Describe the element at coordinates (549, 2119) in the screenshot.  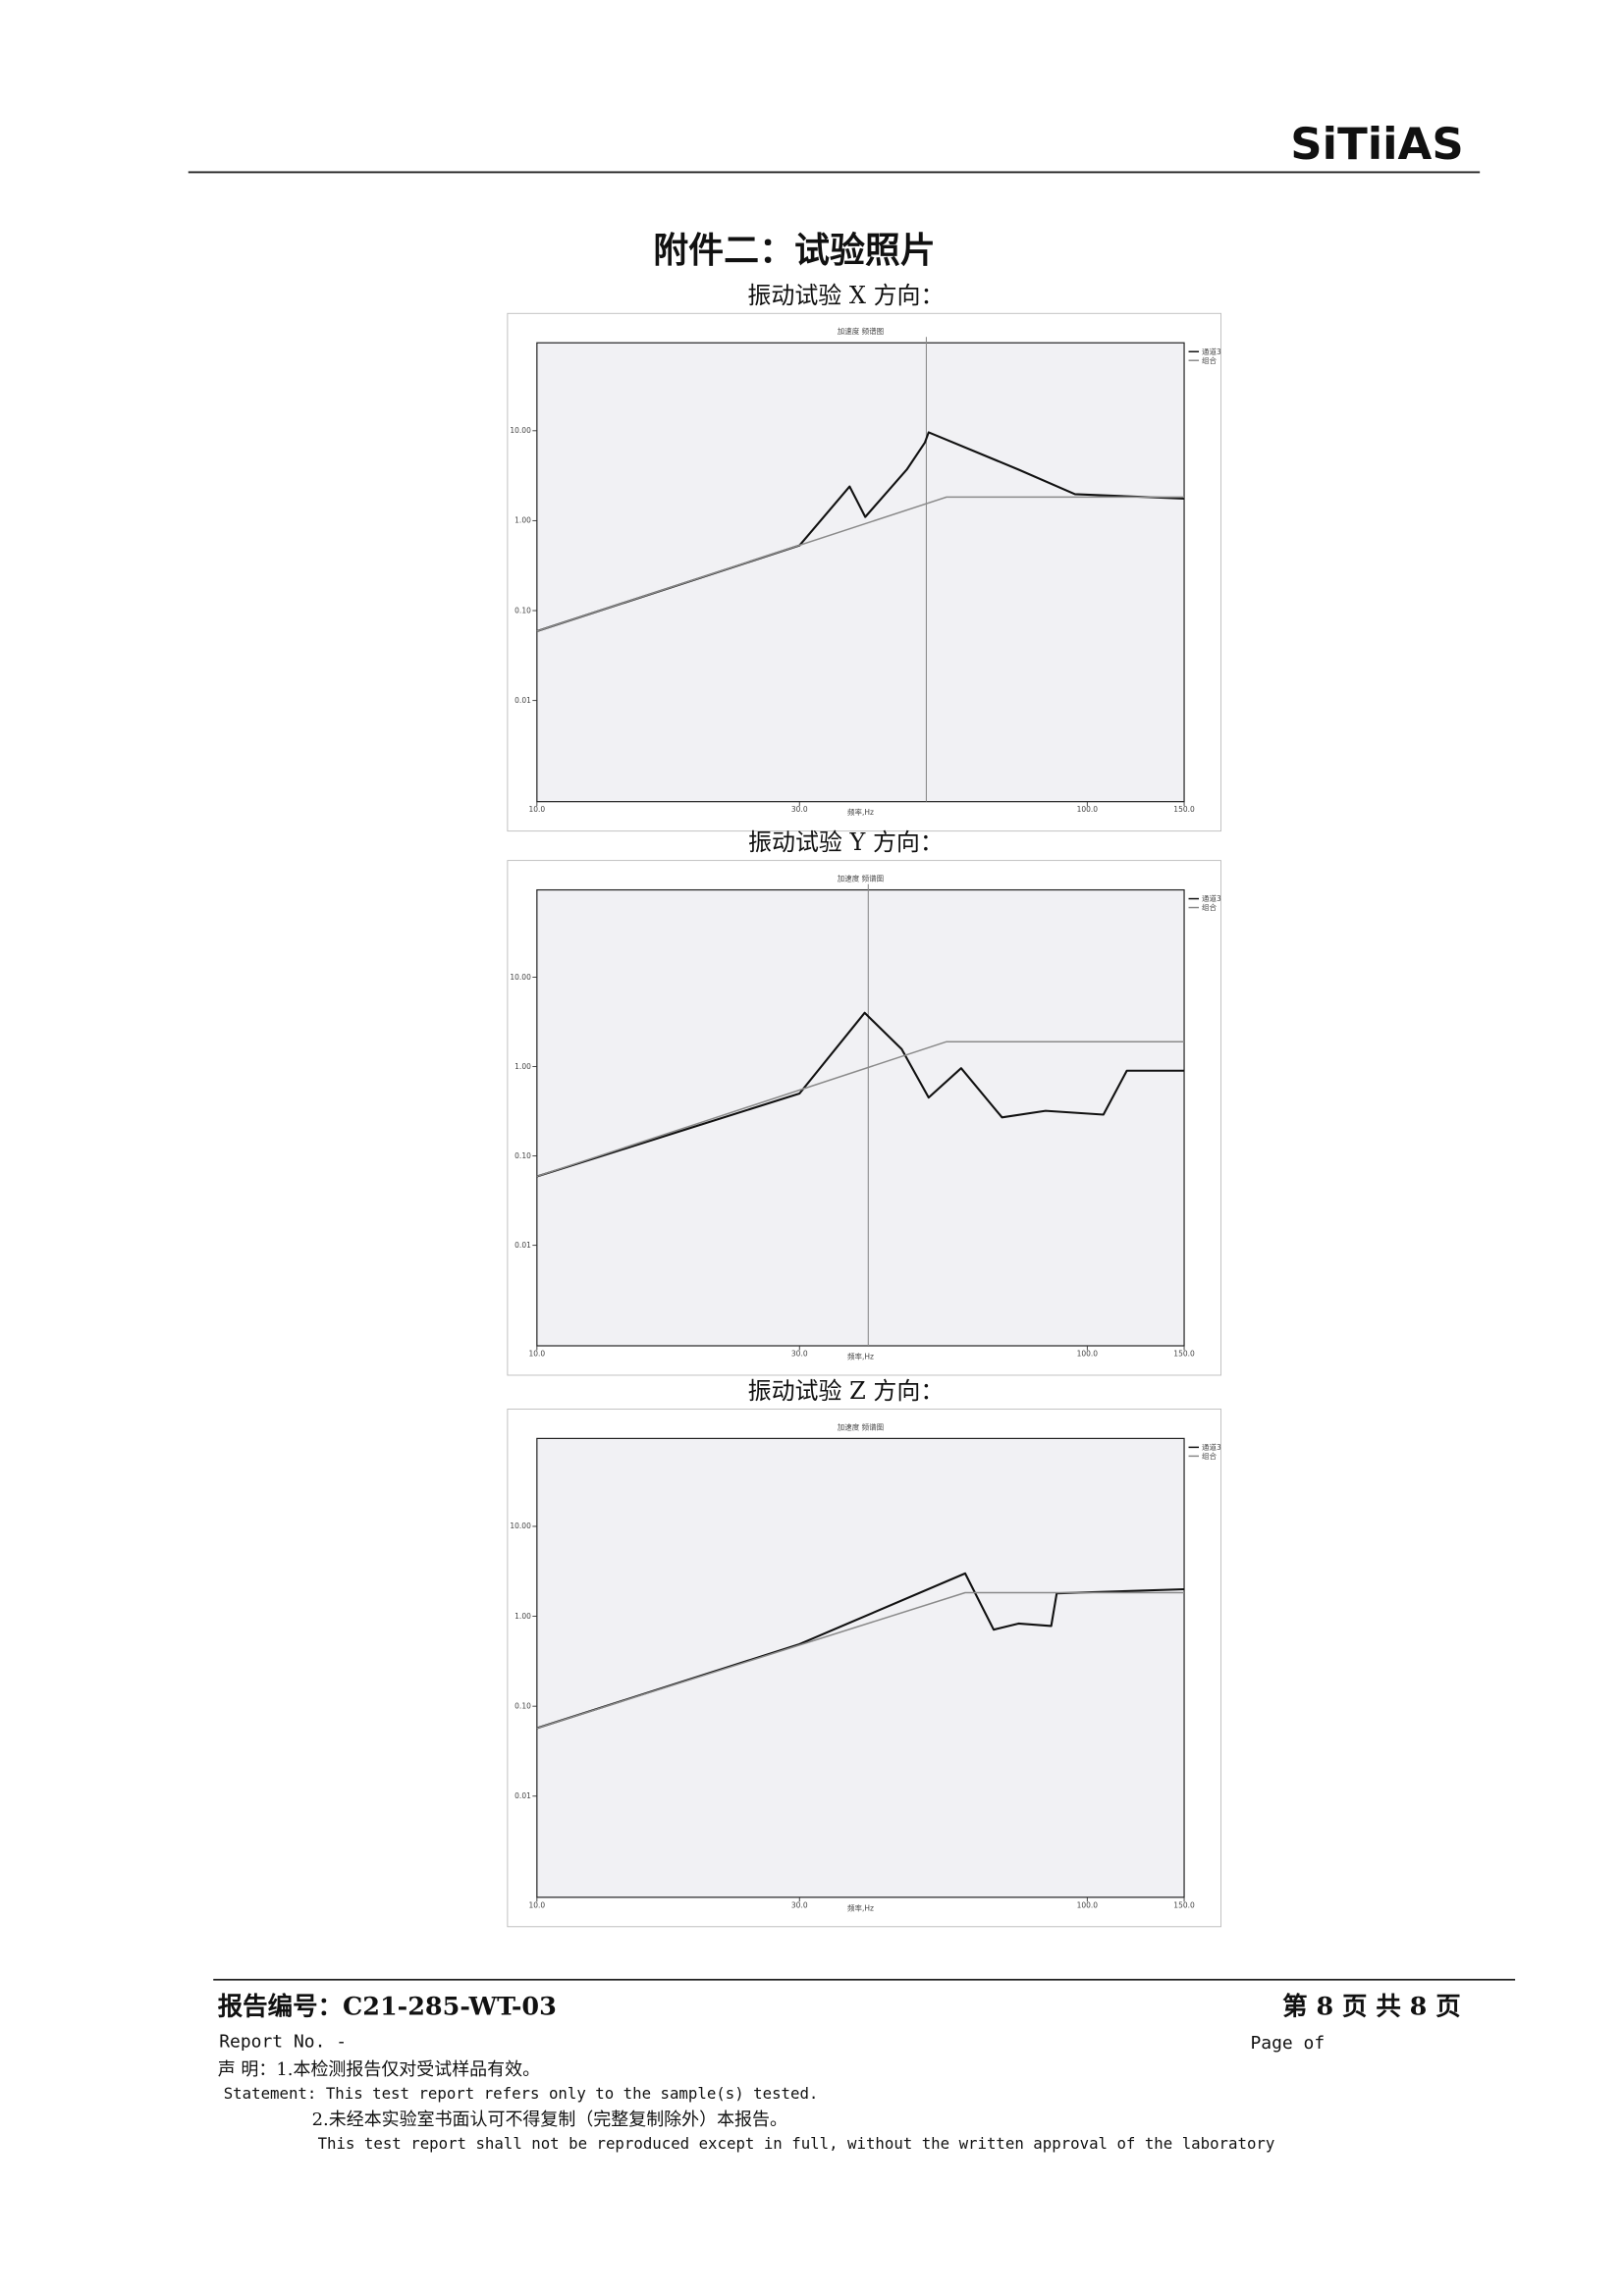
I see `statement: 2.未经本实验室书面认可不得复制（完整复制除外）本报告。` at that location.